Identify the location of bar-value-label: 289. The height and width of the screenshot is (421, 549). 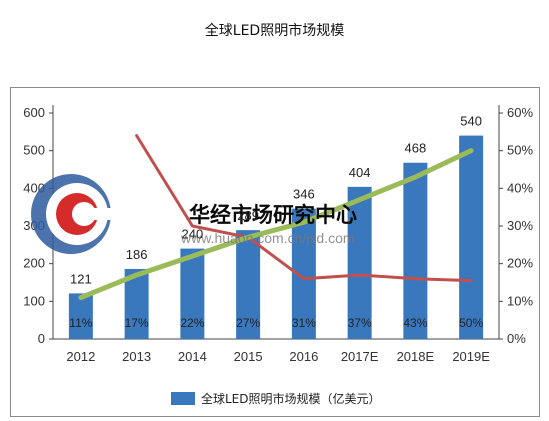
(248, 215).